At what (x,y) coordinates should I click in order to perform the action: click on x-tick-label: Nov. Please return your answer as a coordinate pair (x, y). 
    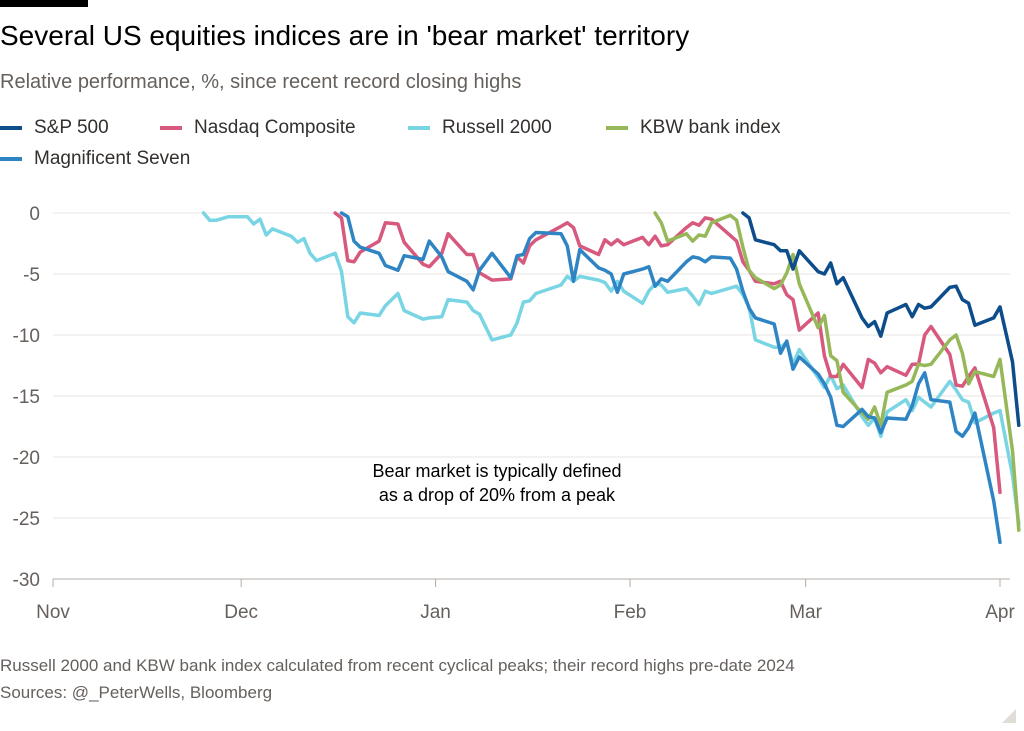
    Looking at the image, I should click on (53, 612).